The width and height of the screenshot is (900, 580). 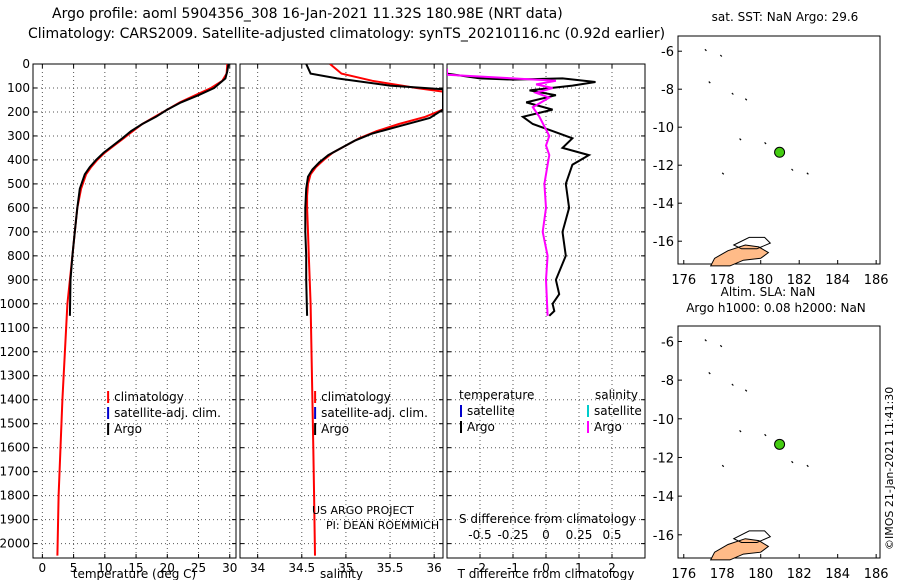 What do you see at coordinates (15, 328) in the screenshot?
I see `depth-tick-label: 1100` at bounding box center [15, 328].